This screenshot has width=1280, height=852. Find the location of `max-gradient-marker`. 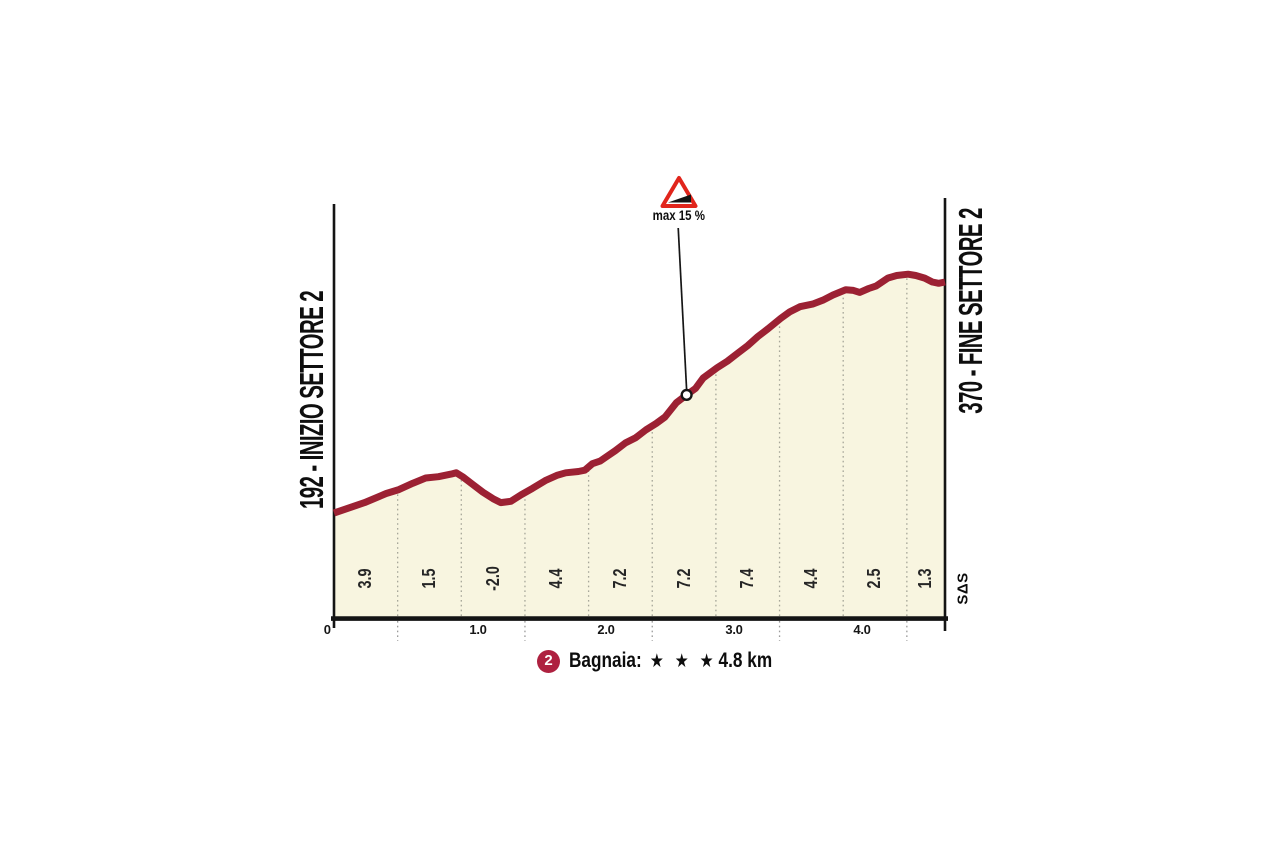

max-gradient-marker is located at coordinates (686, 395).